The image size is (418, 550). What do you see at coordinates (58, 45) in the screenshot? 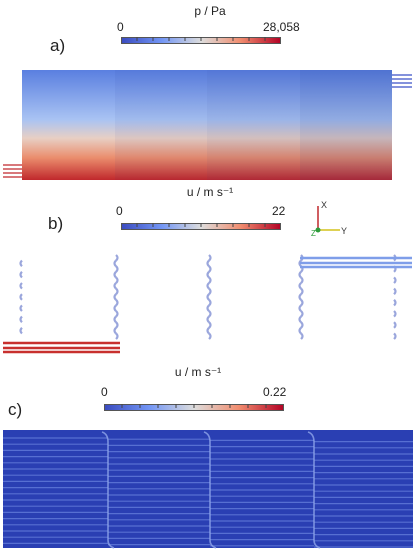
I see `panel-a-label: a)` at bounding box center [58, 45].